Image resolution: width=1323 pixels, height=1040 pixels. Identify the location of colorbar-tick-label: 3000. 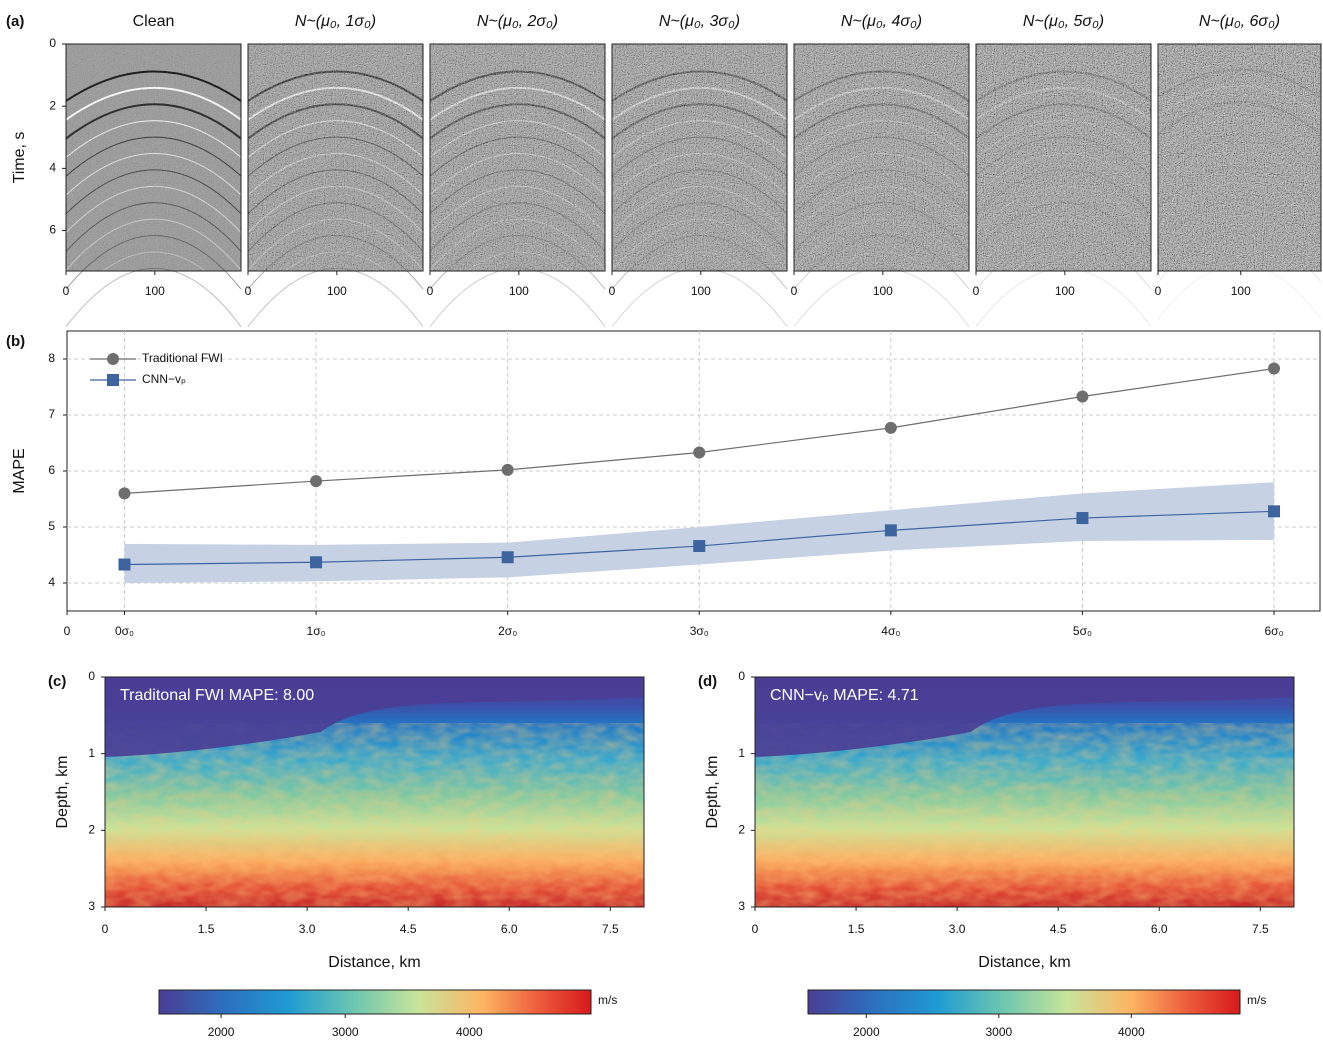
(998, 1032).